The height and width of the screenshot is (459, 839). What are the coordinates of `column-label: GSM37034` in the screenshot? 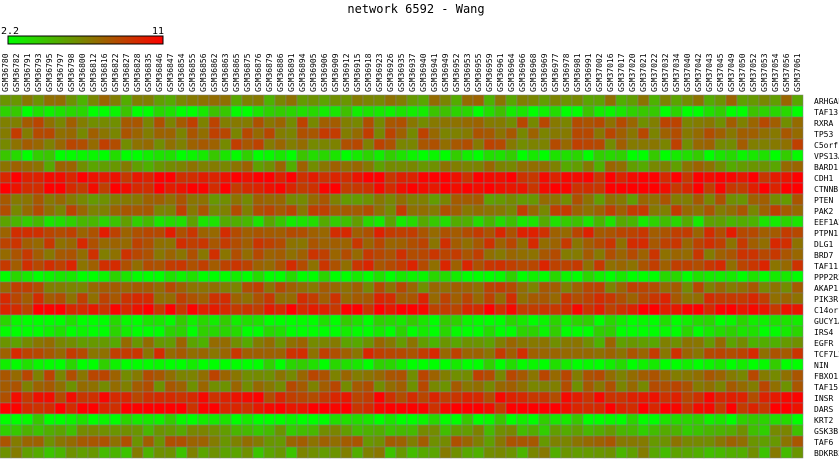 It's located at (676, 72).